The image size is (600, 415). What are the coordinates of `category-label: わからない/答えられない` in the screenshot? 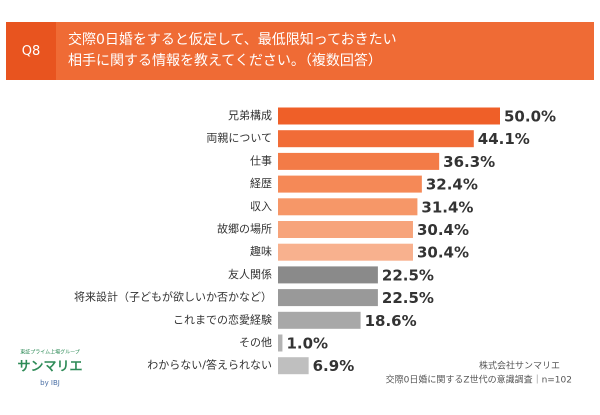 It's located at (209, 365).